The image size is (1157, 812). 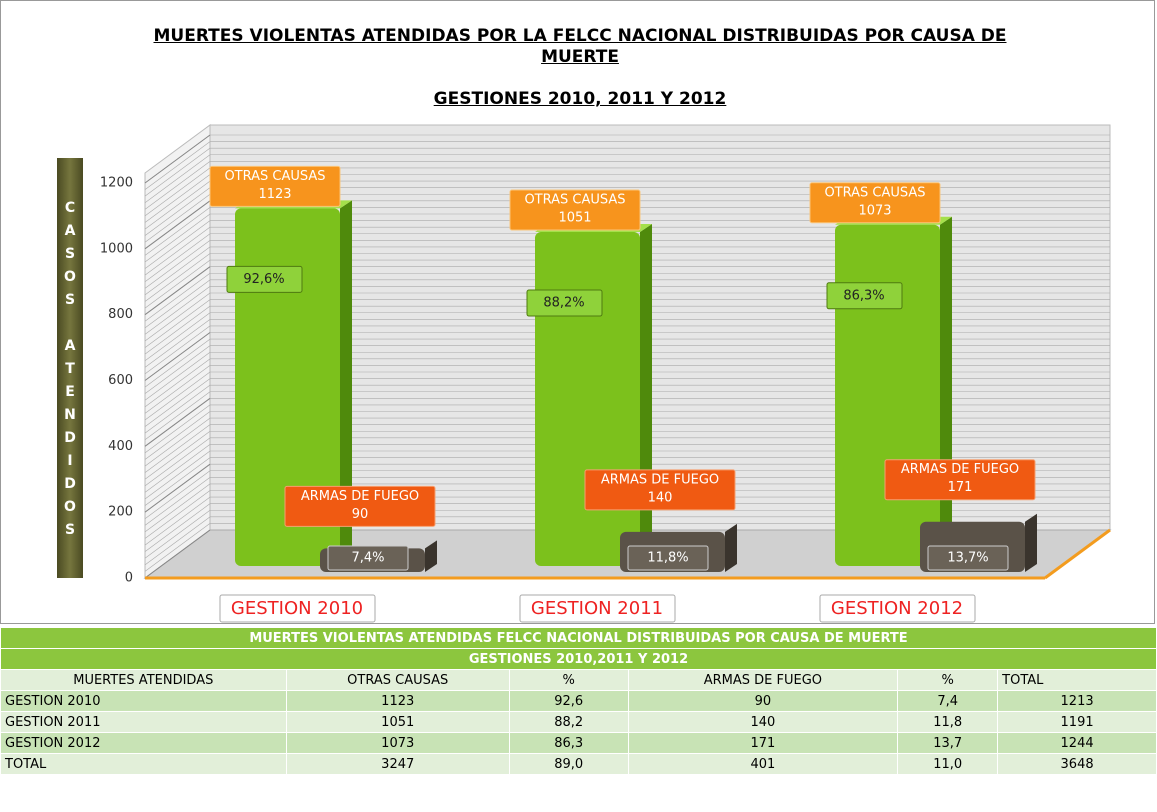 I want to click on table-cell: GESTION 2010, so click(x=143, y=701).